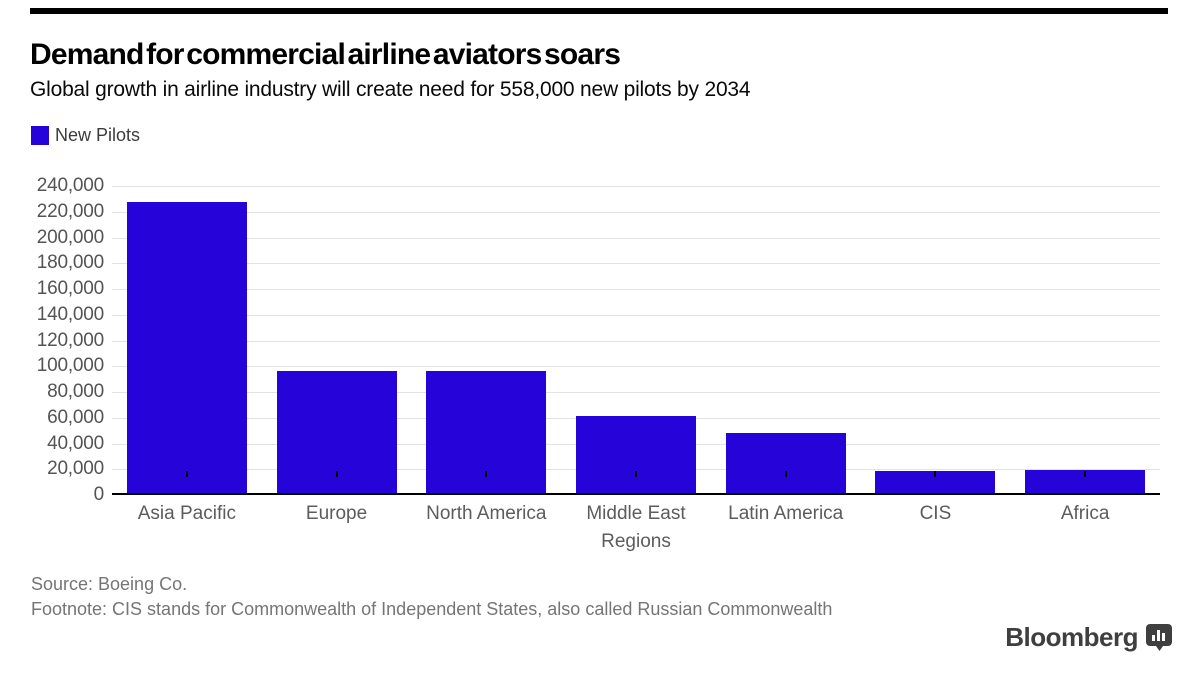  I want to click on bloomberg-logo: Bloomberg, so click(1088, 637).